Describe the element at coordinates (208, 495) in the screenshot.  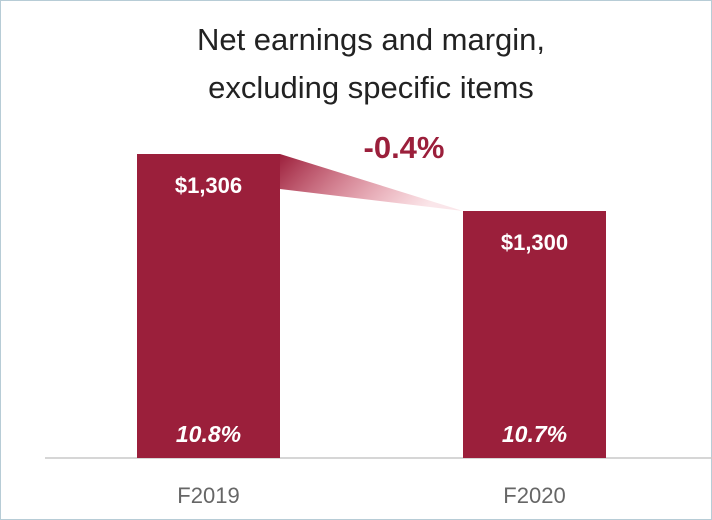
I see `x-tick-label: F2019` at that location.